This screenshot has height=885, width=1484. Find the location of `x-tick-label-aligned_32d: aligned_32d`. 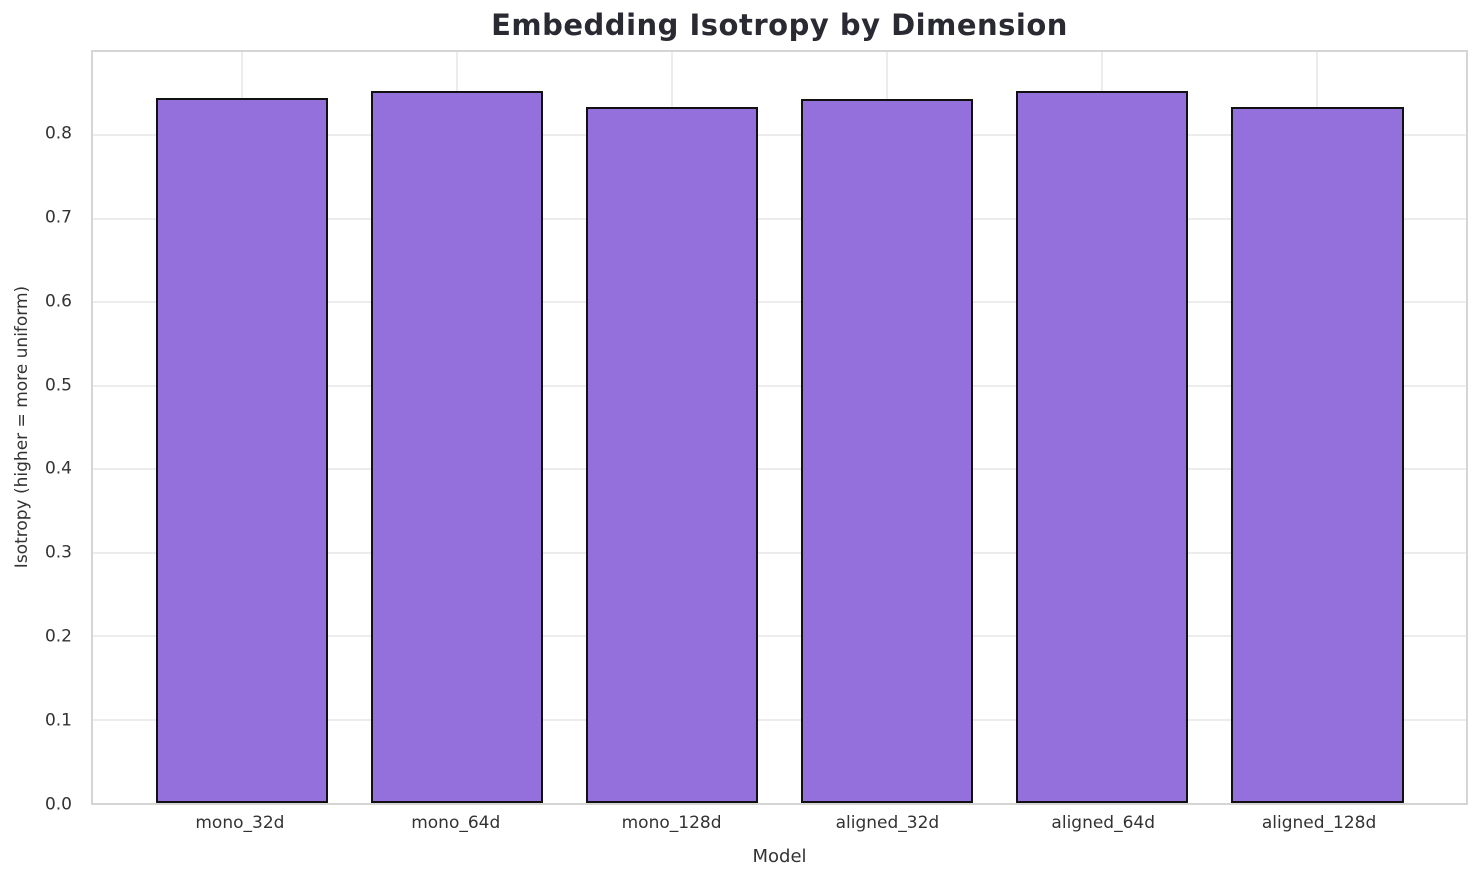

x-tick-label-aligned_32d: aligned_32d is located at coordinates (887, 823).